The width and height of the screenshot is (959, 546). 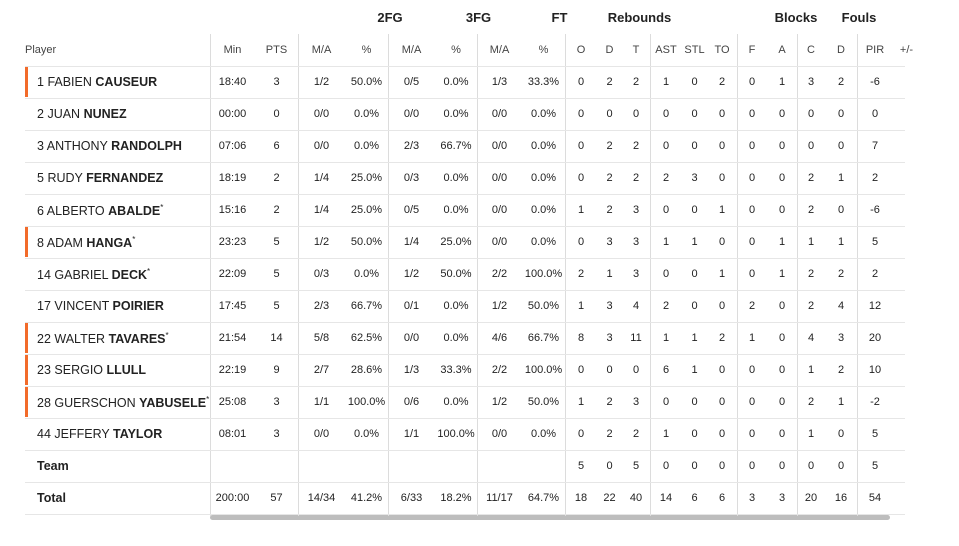 What do you see at coordinates (609, 50) in the screenshot?
I see `column-header: D` at bounding box center [609, 50].